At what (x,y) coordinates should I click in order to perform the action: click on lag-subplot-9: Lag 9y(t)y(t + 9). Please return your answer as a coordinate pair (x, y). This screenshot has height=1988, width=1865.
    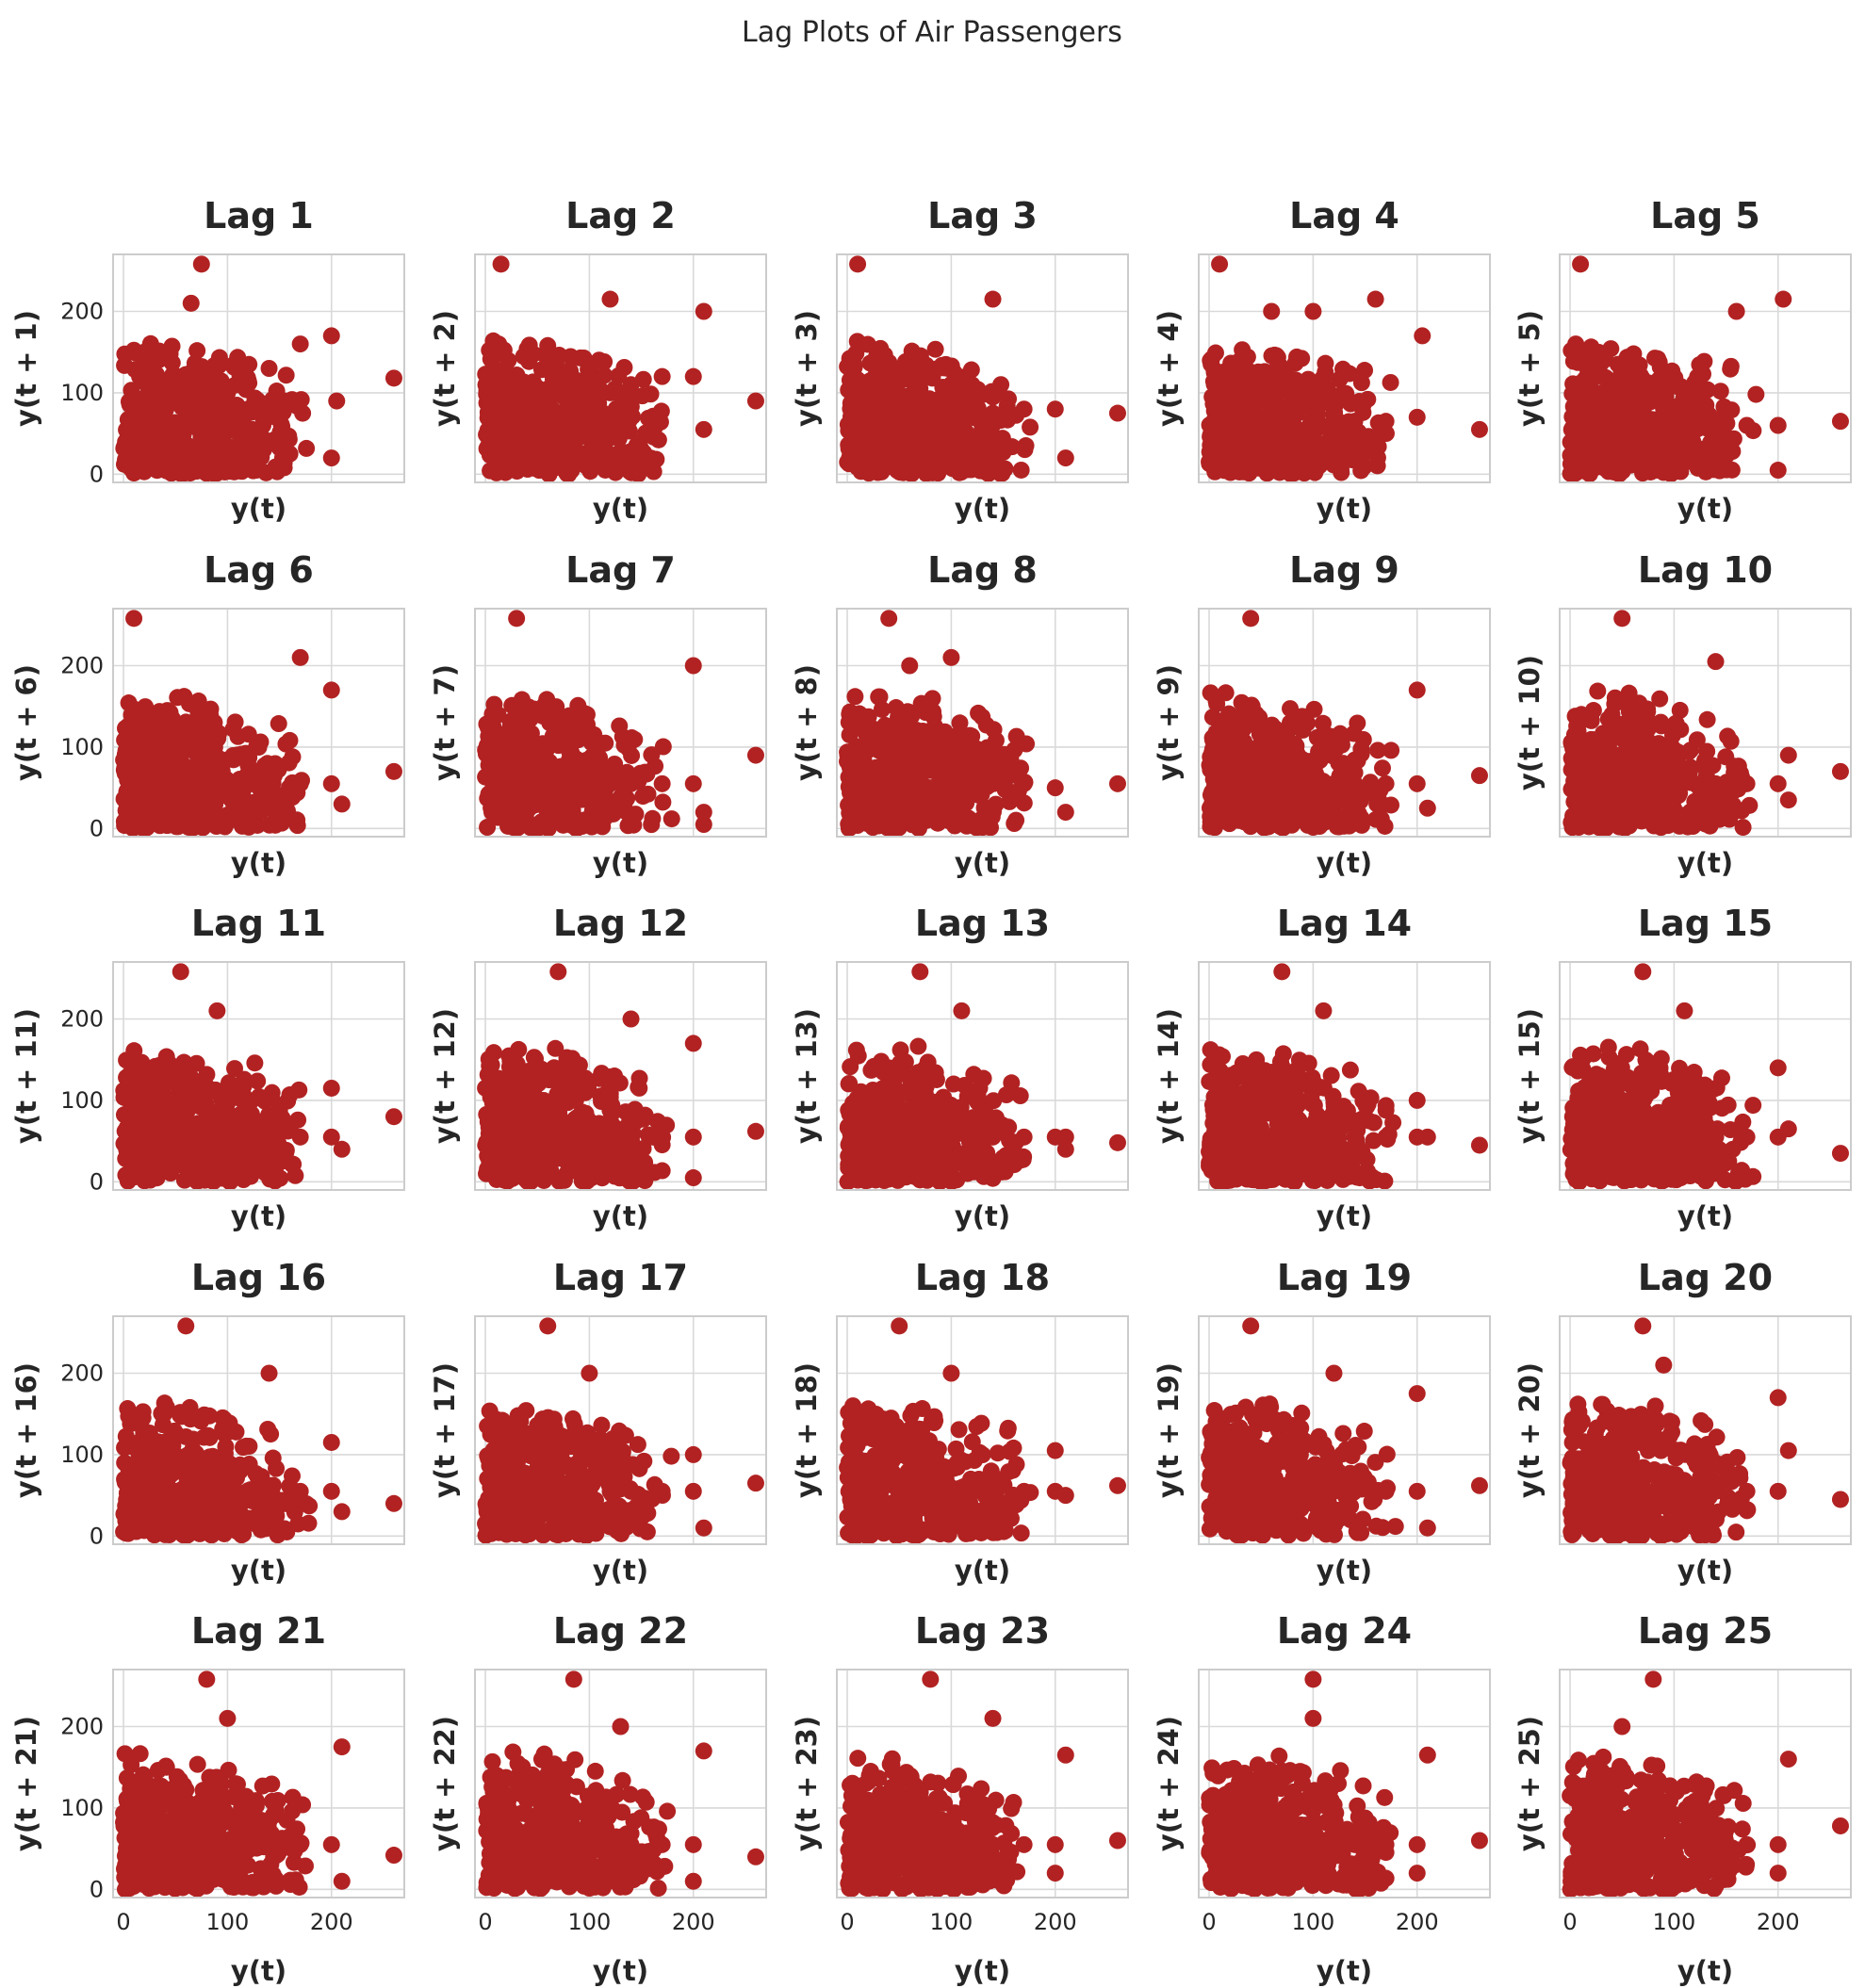
    Looking at the image, I should click on (1322, 714).